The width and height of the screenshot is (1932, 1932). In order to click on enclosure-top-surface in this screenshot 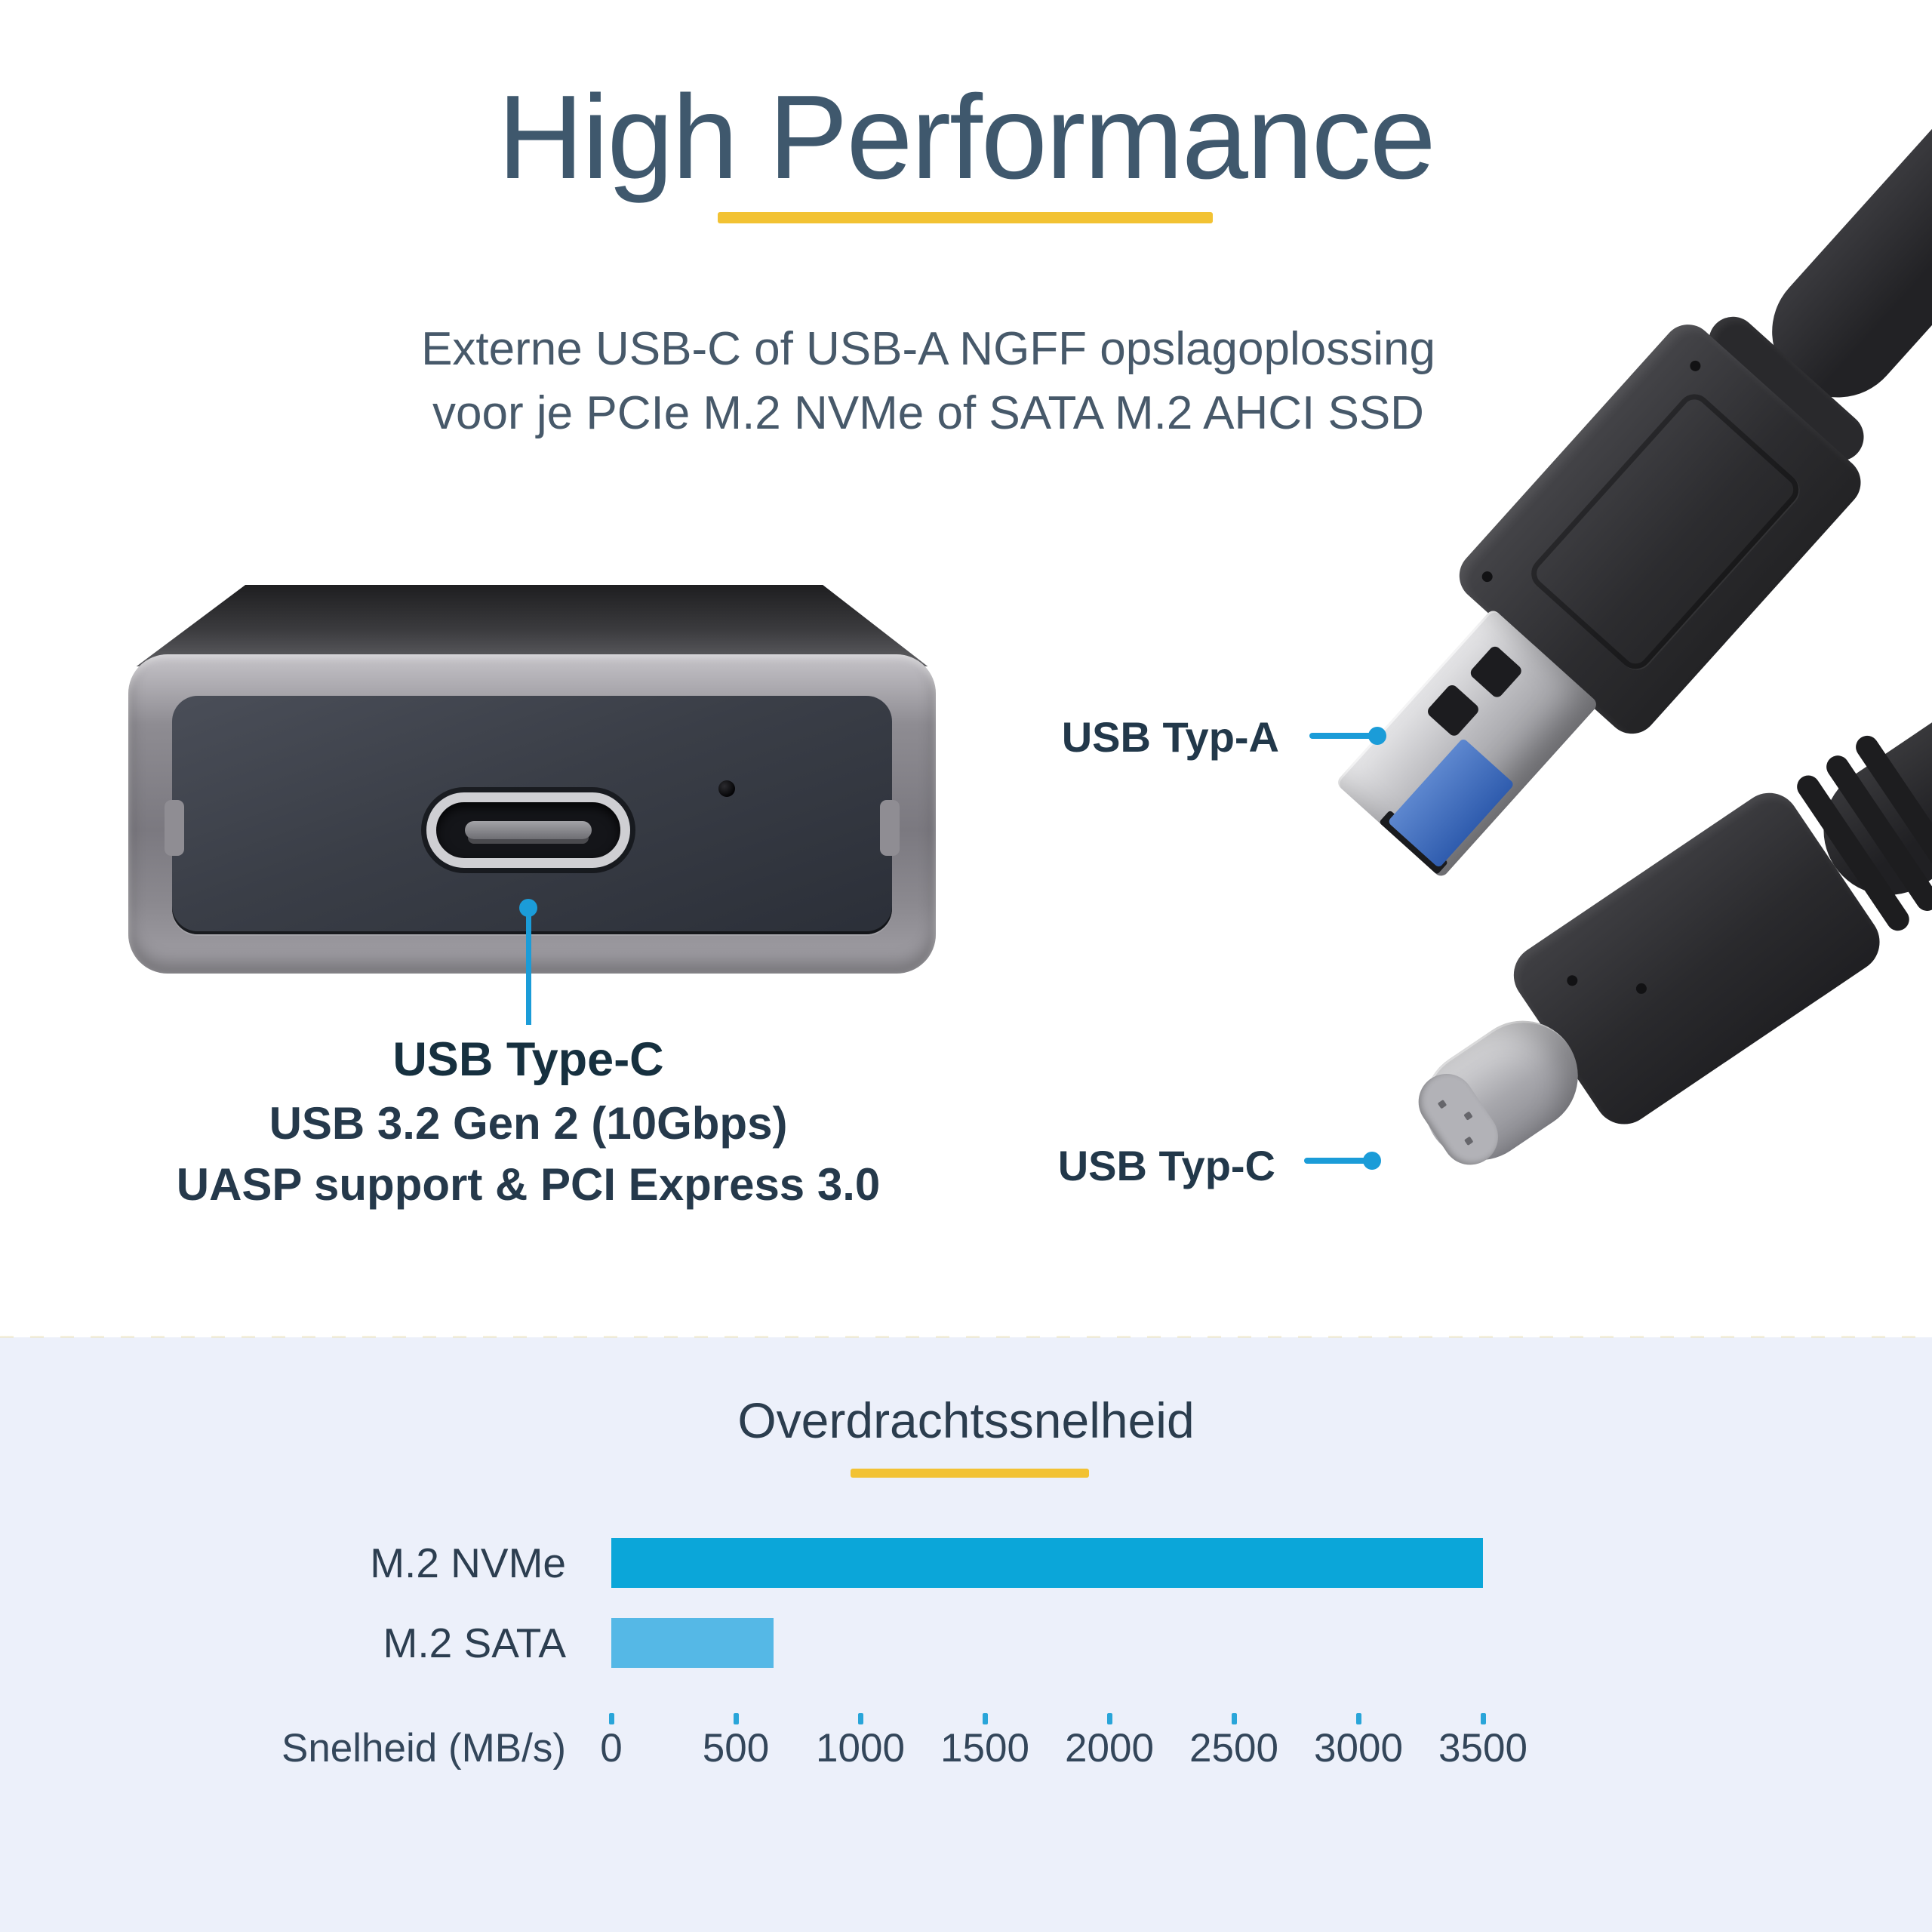, I will do `click(532, 625)`.